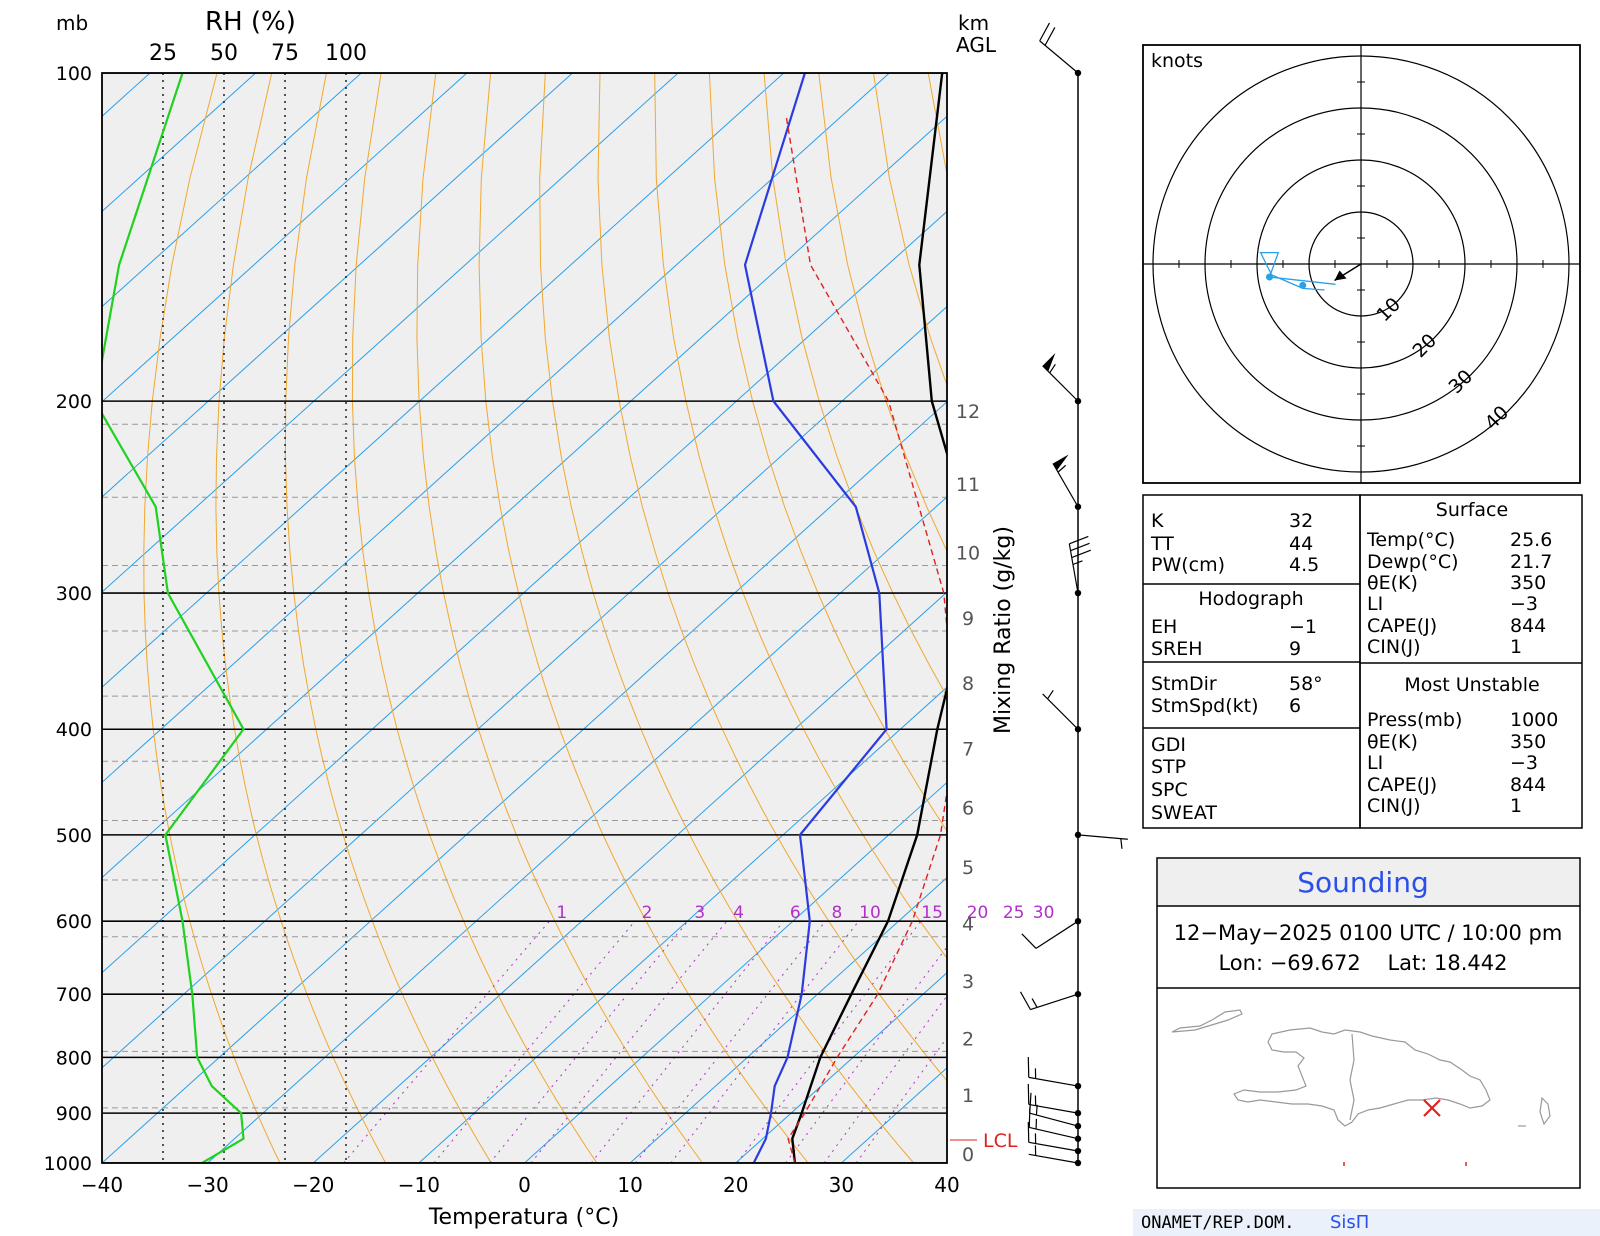  I want to click on index-stmspd-value: 6, so click(1295, 706).